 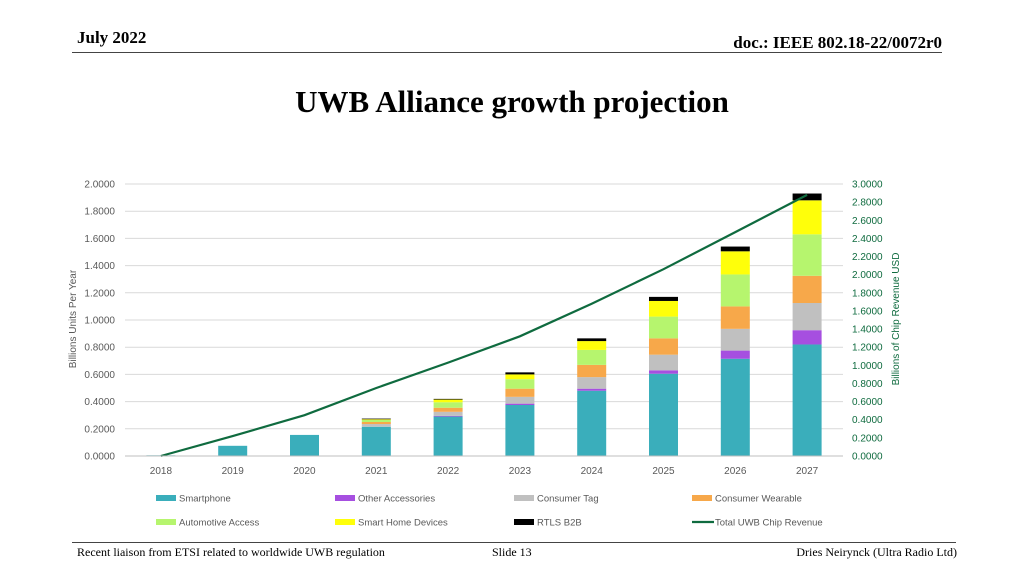 What do you see at coordinates (448, 471) in the screenshot?
I see `x-tick-label: 2022` at bounding box center [448, 471].